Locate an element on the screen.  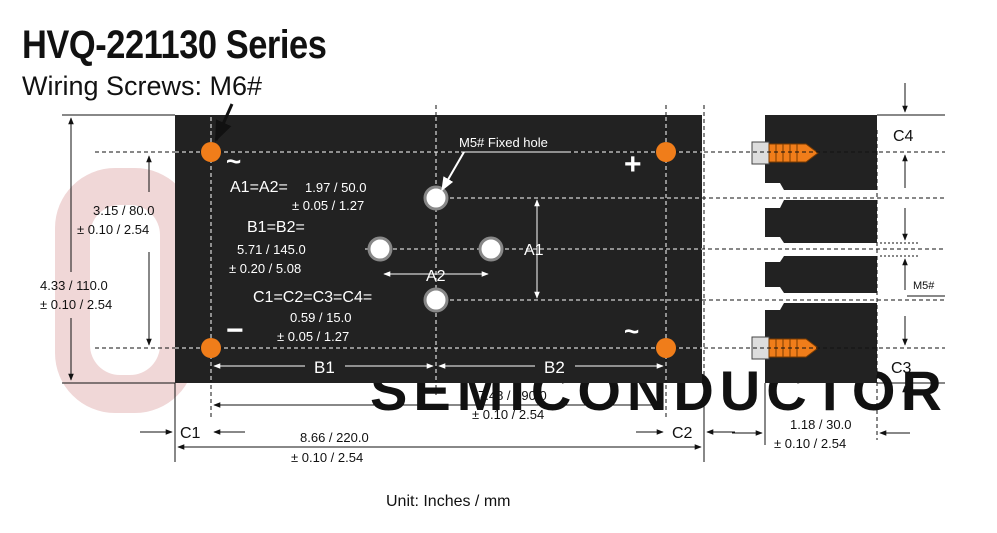
c2-dimension: C2 is located at coordinates (685, 433).